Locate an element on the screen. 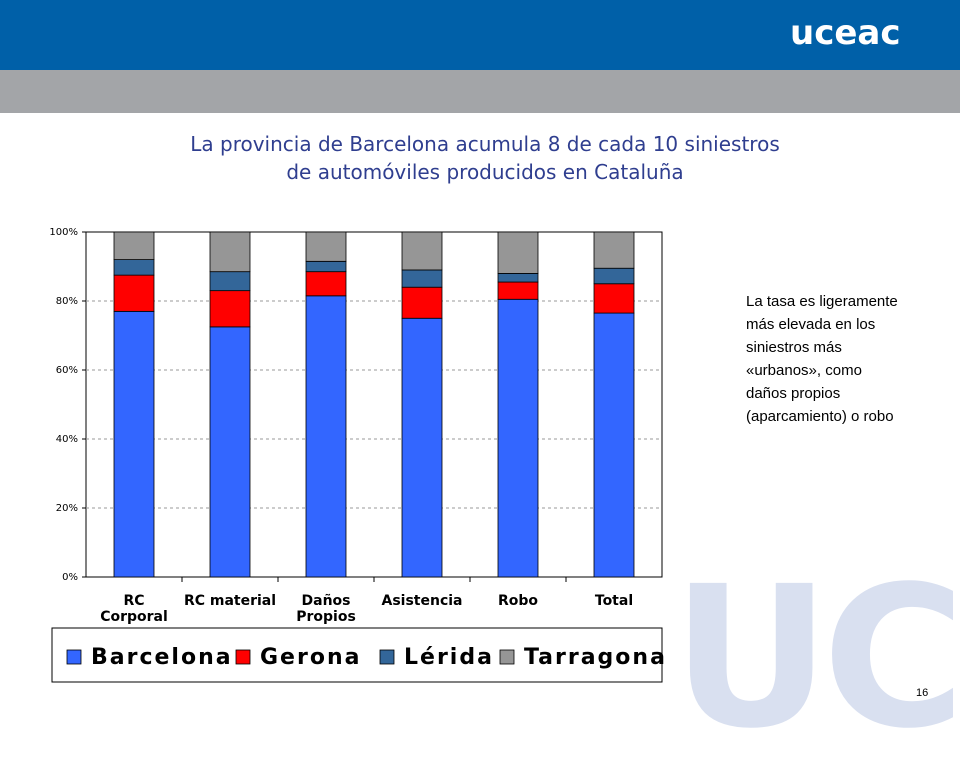 The image size is (960, 771). y-tick-label: 80% is located at coordinates (67, 301).